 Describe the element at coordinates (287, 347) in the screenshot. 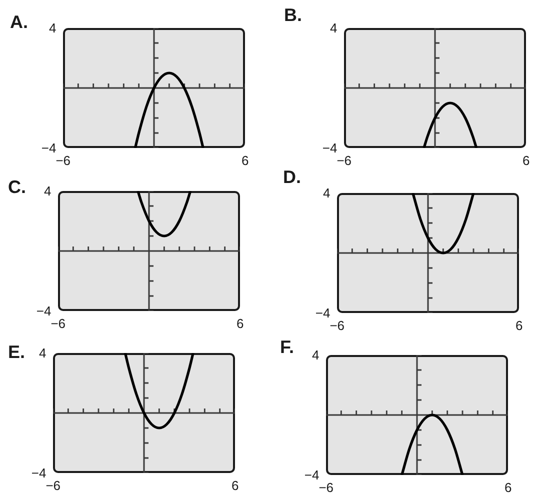

I see `chart-title: F.` at that location.